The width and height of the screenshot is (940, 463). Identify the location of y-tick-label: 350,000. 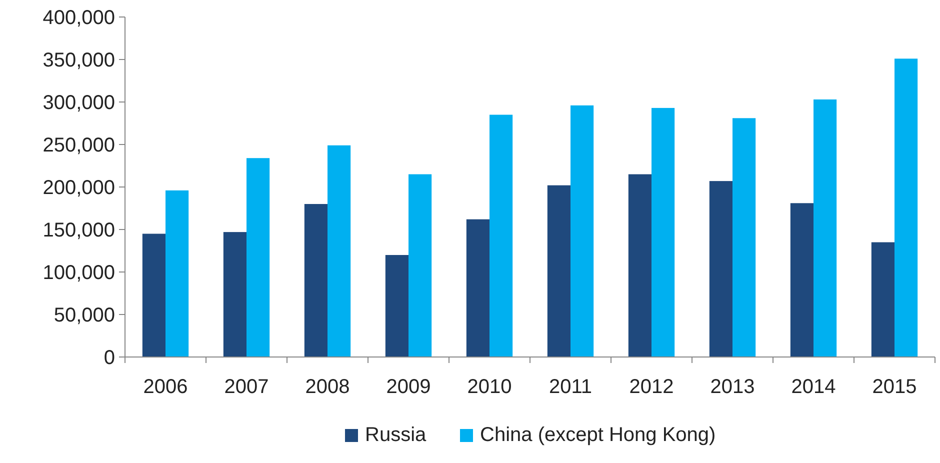
(78, 61).